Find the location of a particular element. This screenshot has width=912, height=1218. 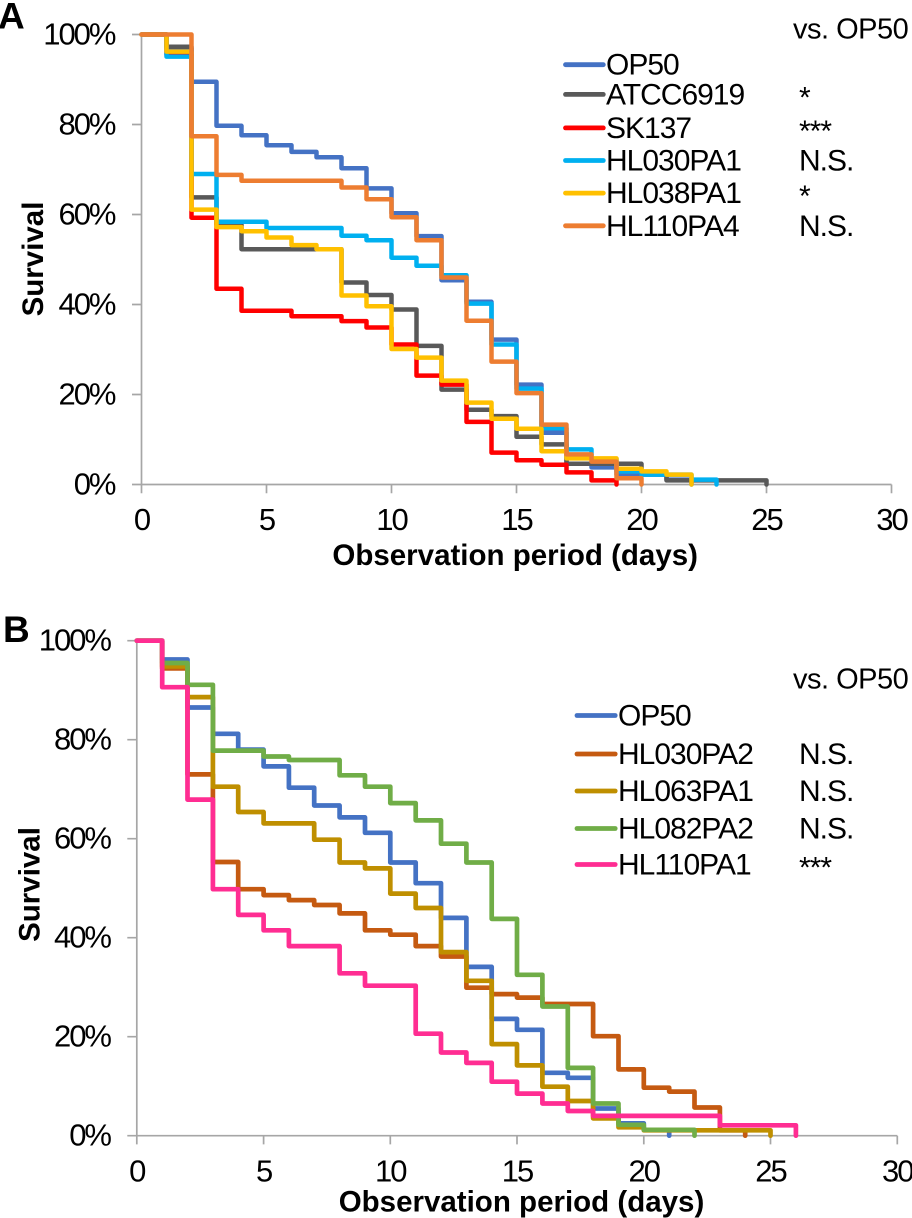

svg-text: HL030PA1 is located at coordinates (673, 161).